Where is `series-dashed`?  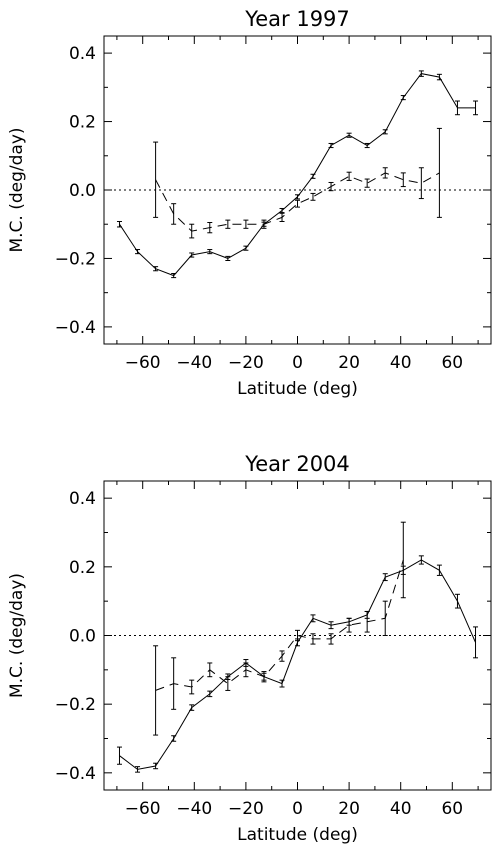 series-dashed is located at coordinates (279, 628).